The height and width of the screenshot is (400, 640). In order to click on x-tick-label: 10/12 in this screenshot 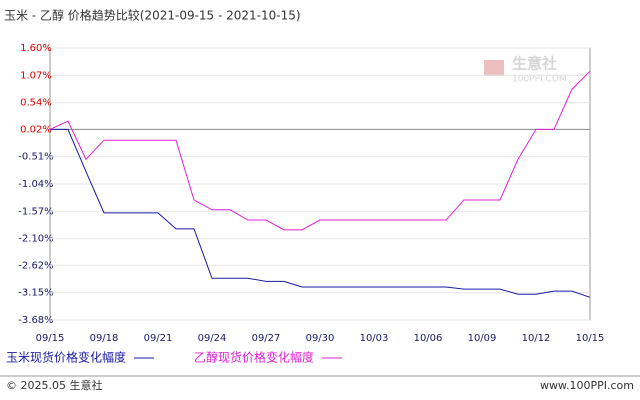, I will do `click(536, 338)`.